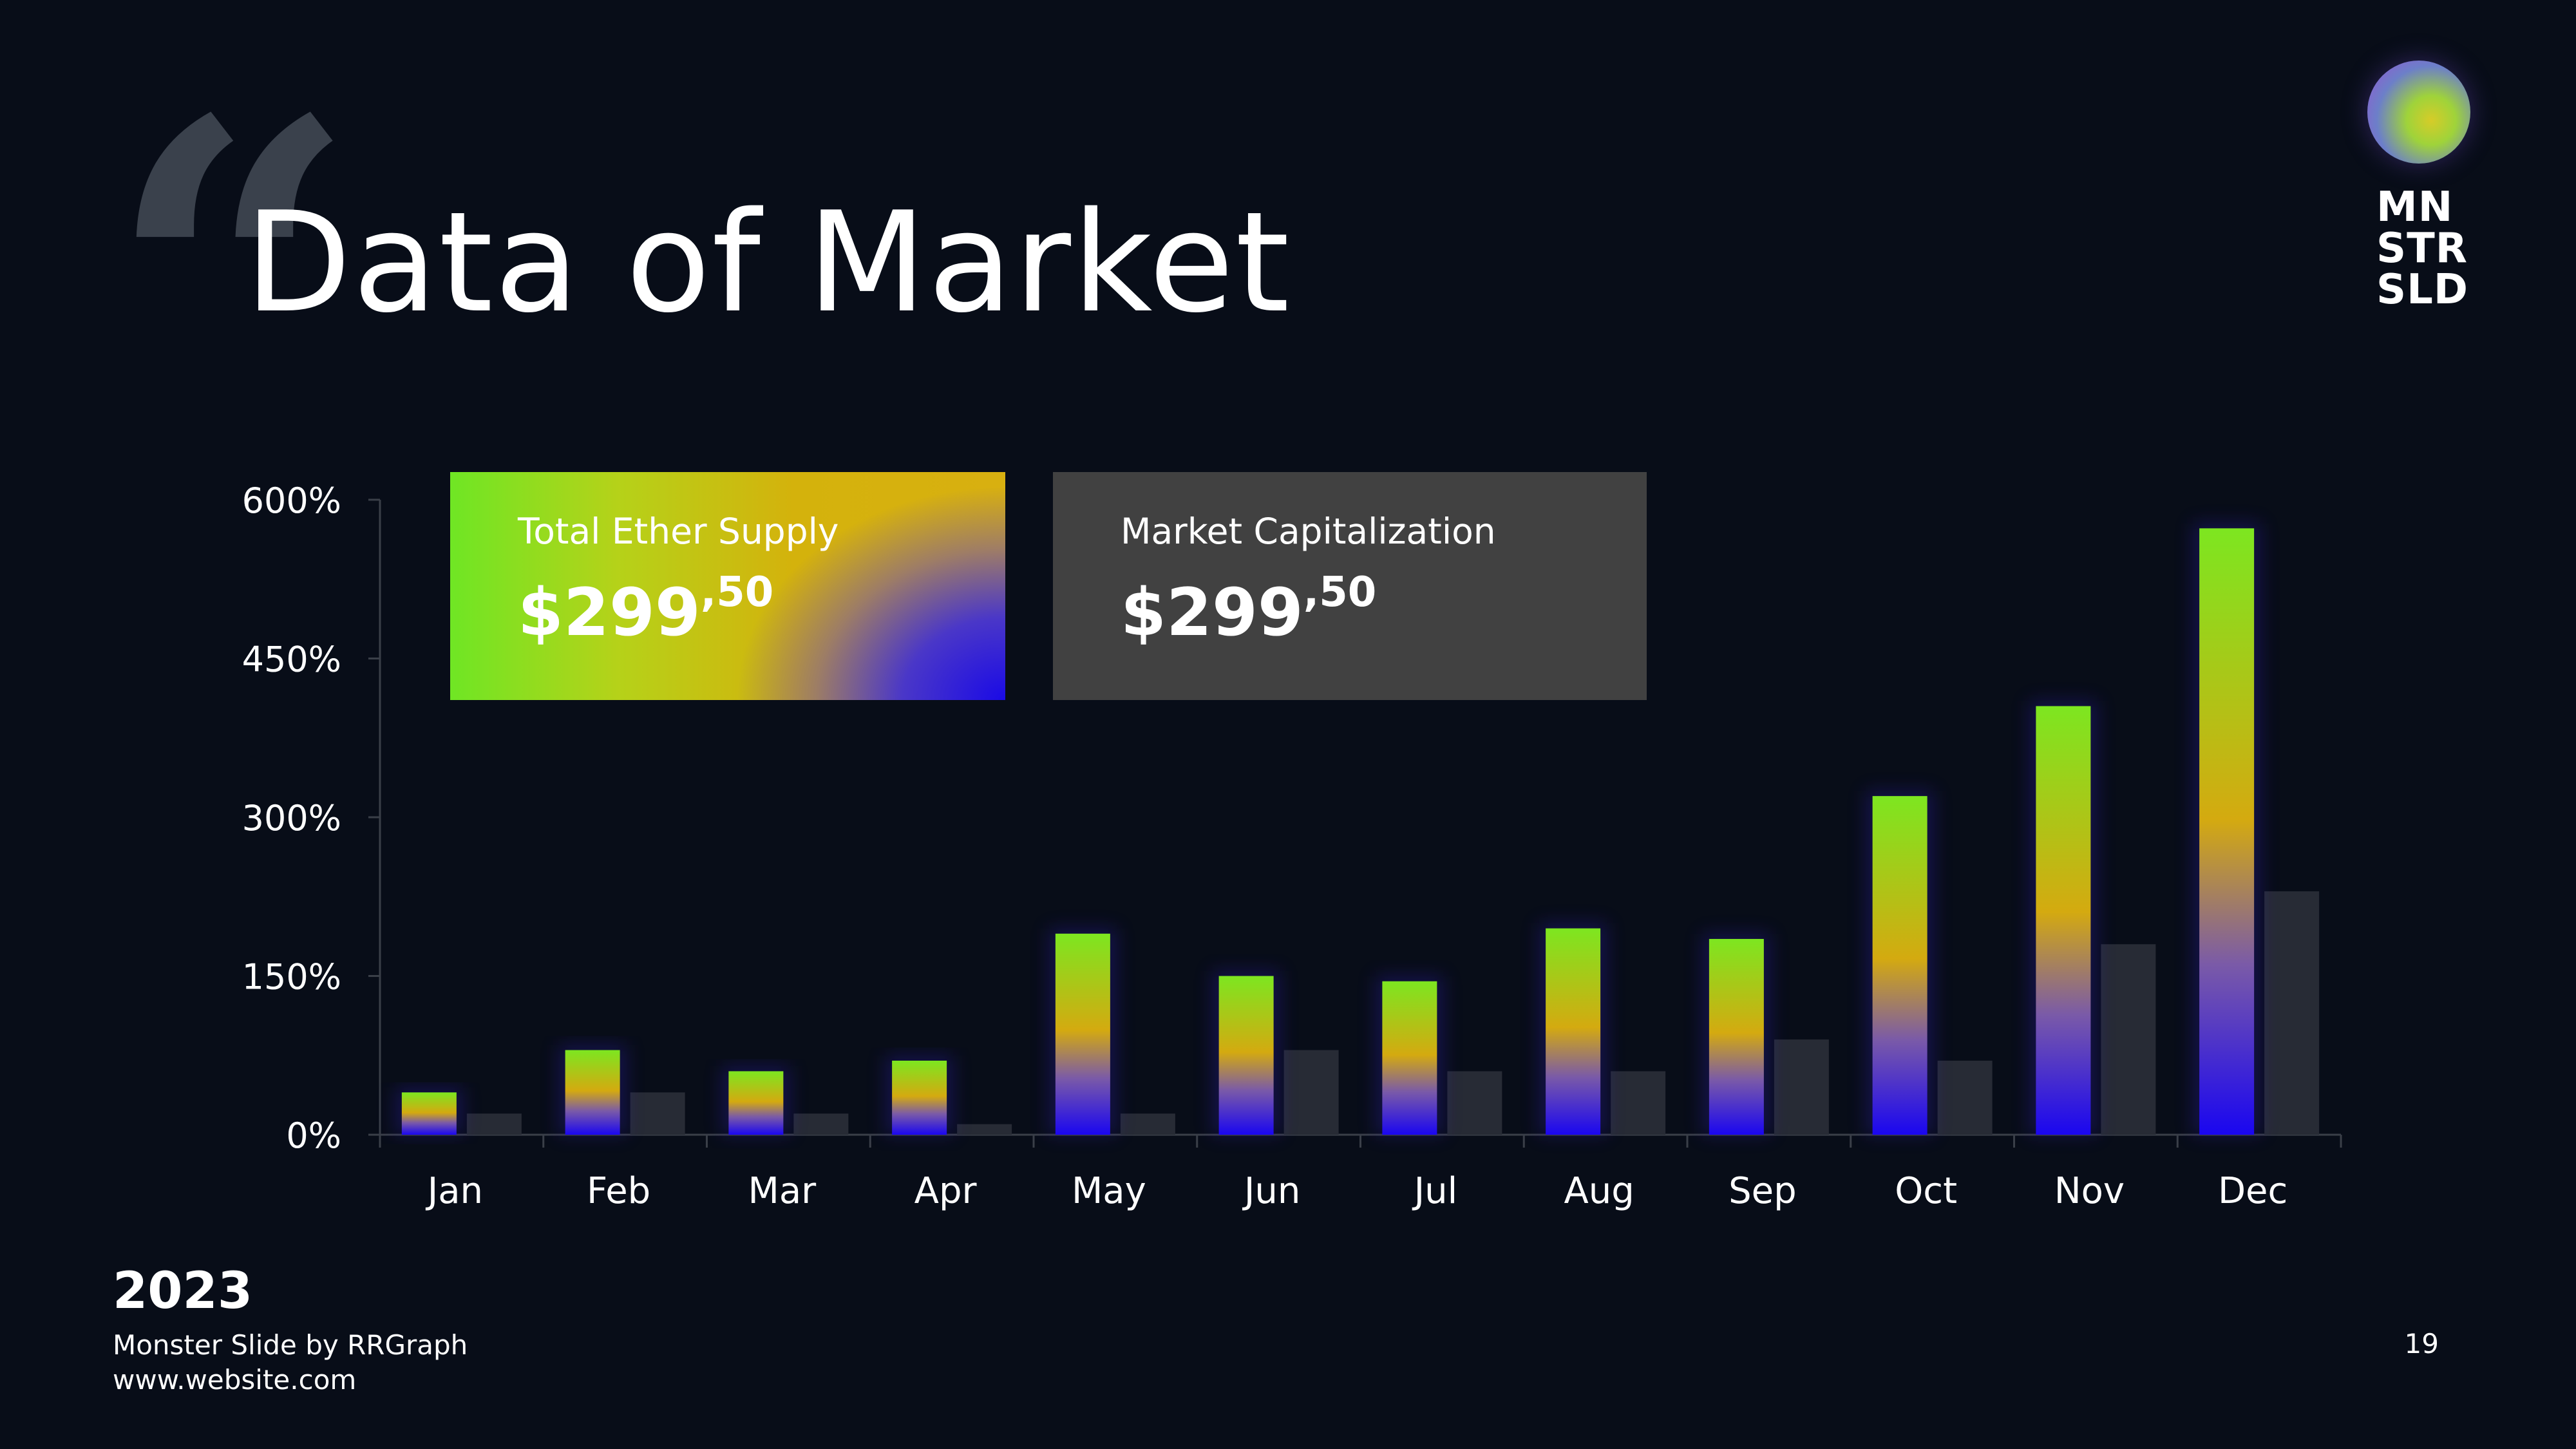 Image resolution: width=2576 pixels, height=1449 pixels. Describe the element at coordinates (454, 1191) in the screenshot. I see `x-tick-label: Jan` at that location.